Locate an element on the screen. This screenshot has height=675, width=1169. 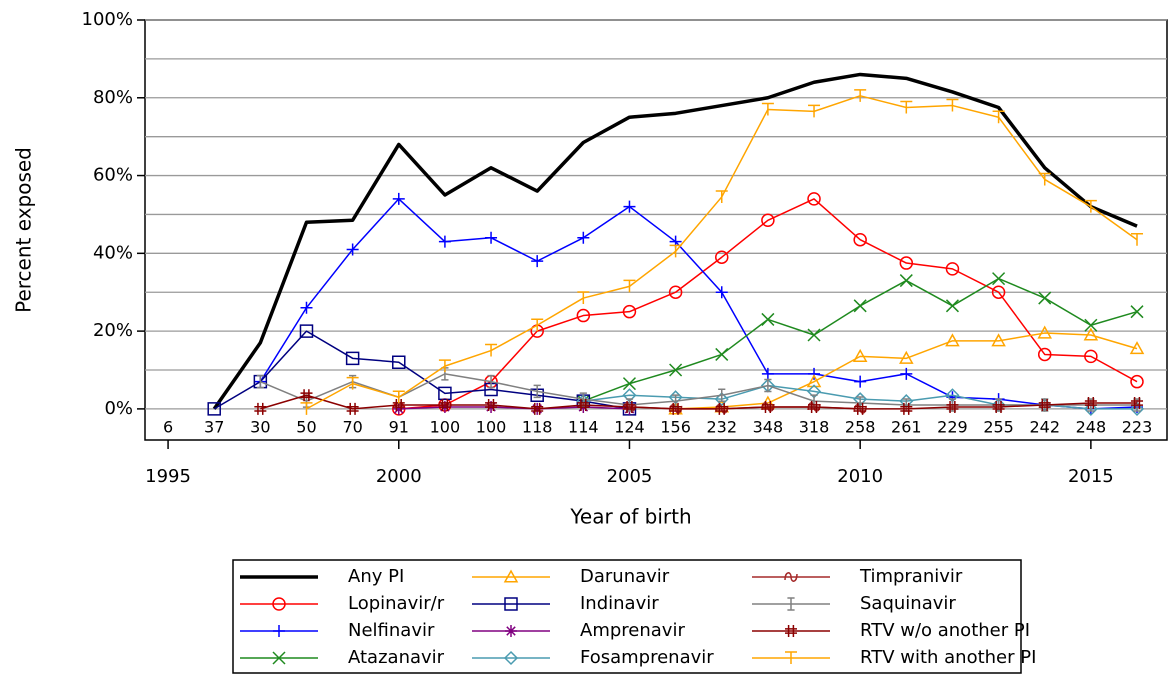
legend-label: Indinavir is located at coordinates (619, 603).